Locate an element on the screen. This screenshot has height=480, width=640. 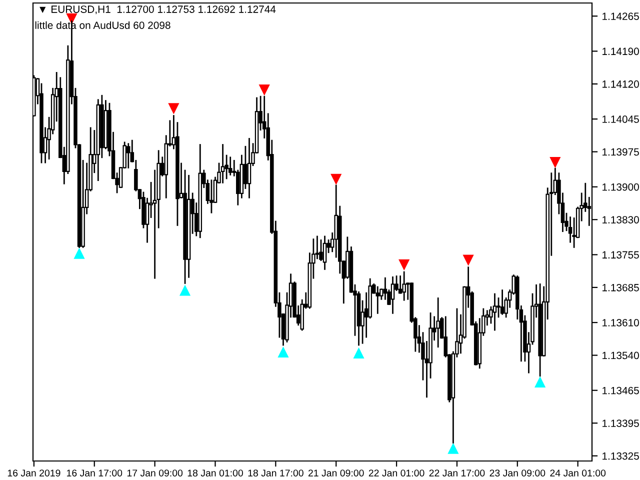
x-tick-label: 24 Jan 01:00 is located at coordinates (578, 473).